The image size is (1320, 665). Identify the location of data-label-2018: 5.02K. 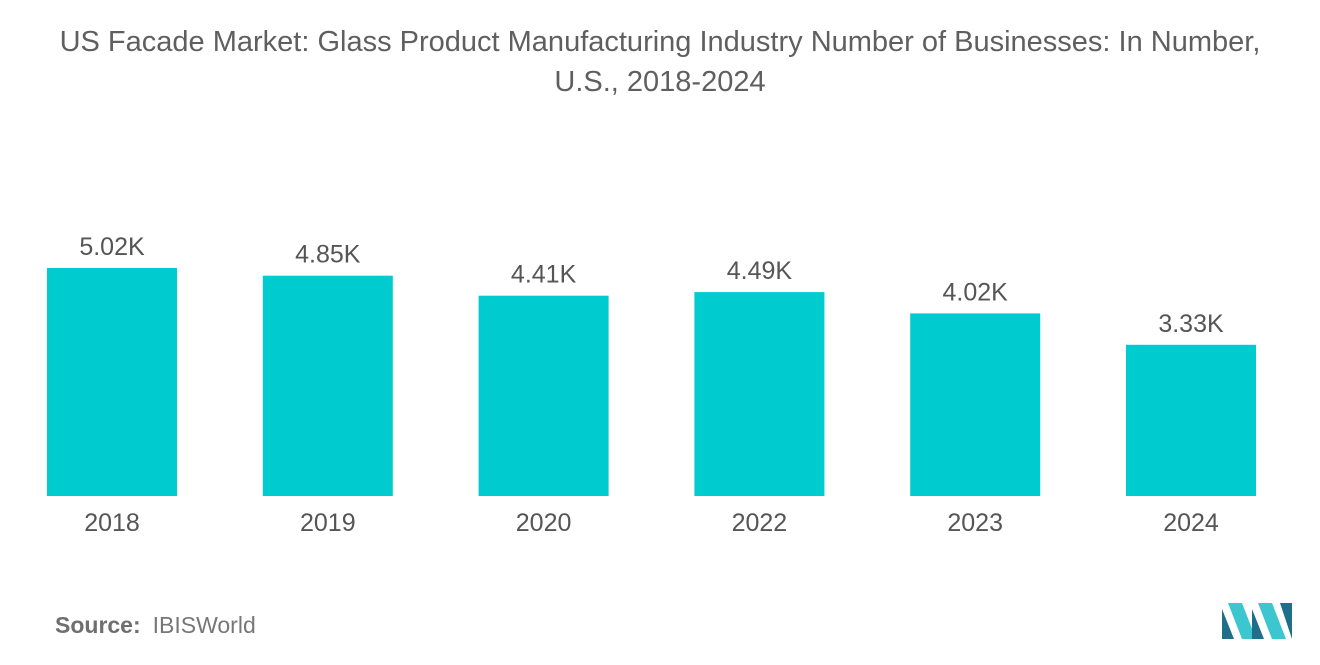
(112, 247).